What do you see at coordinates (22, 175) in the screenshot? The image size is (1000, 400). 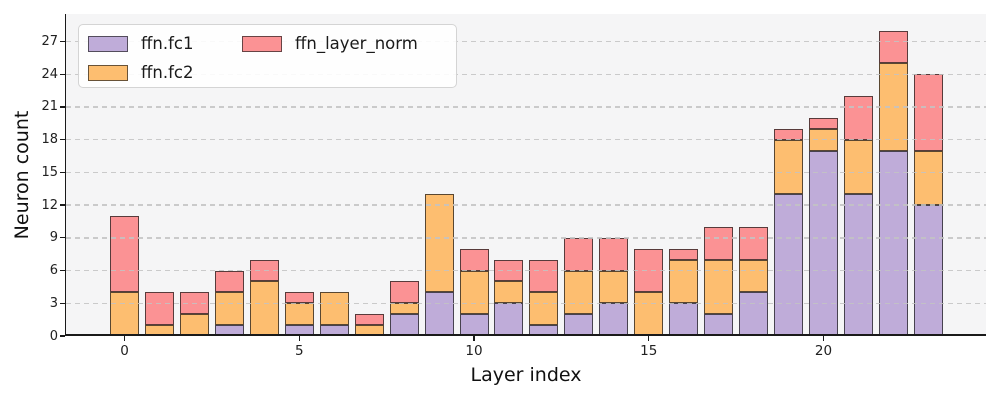 I see `y-axis-title: Neuron count` at bounding box center [22, 175].